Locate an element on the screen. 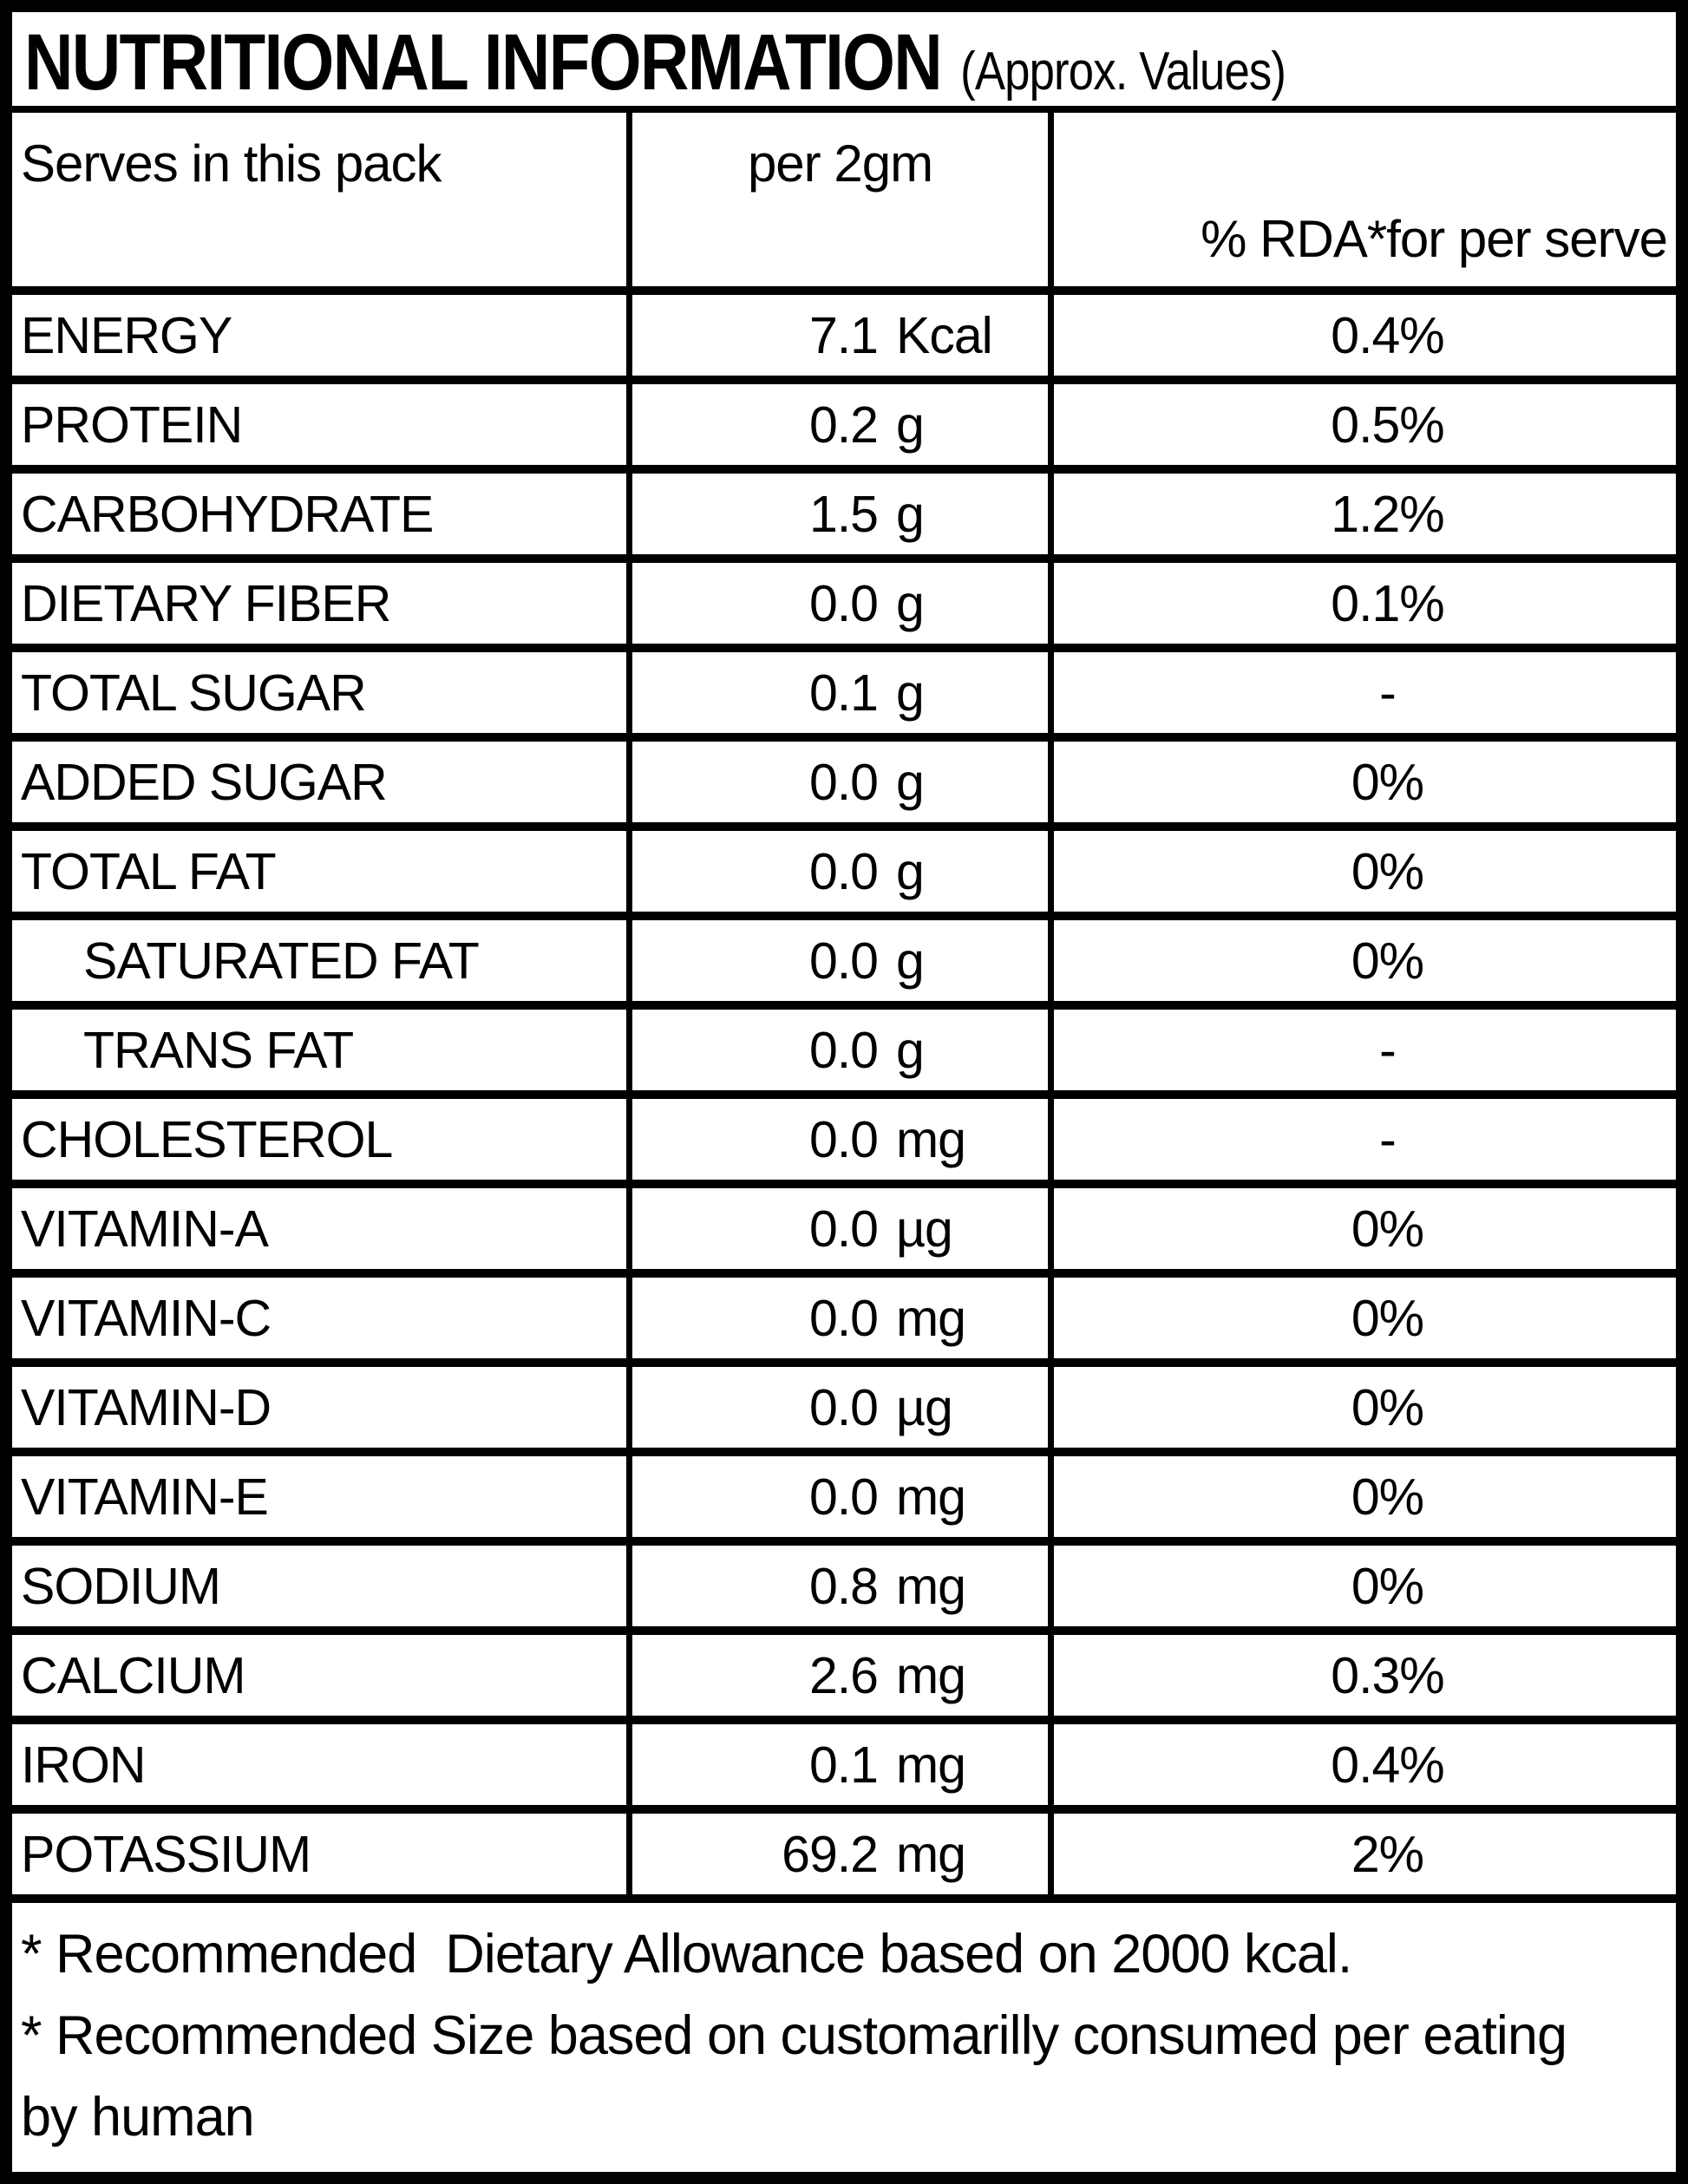 The width and height of the screenshot is (1688, 2184). nutrient-name: TOTAL FAT is located at coordinates (322, 871).